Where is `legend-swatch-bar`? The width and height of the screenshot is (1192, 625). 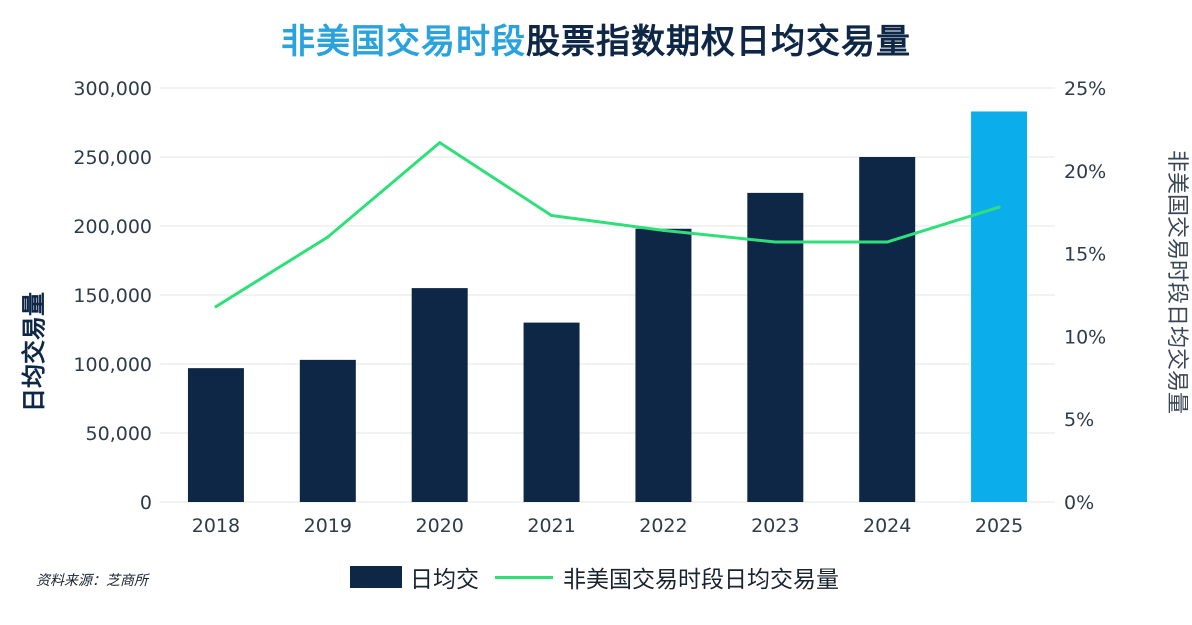 legend-swatch-bar is located at coordinates (376, 577).